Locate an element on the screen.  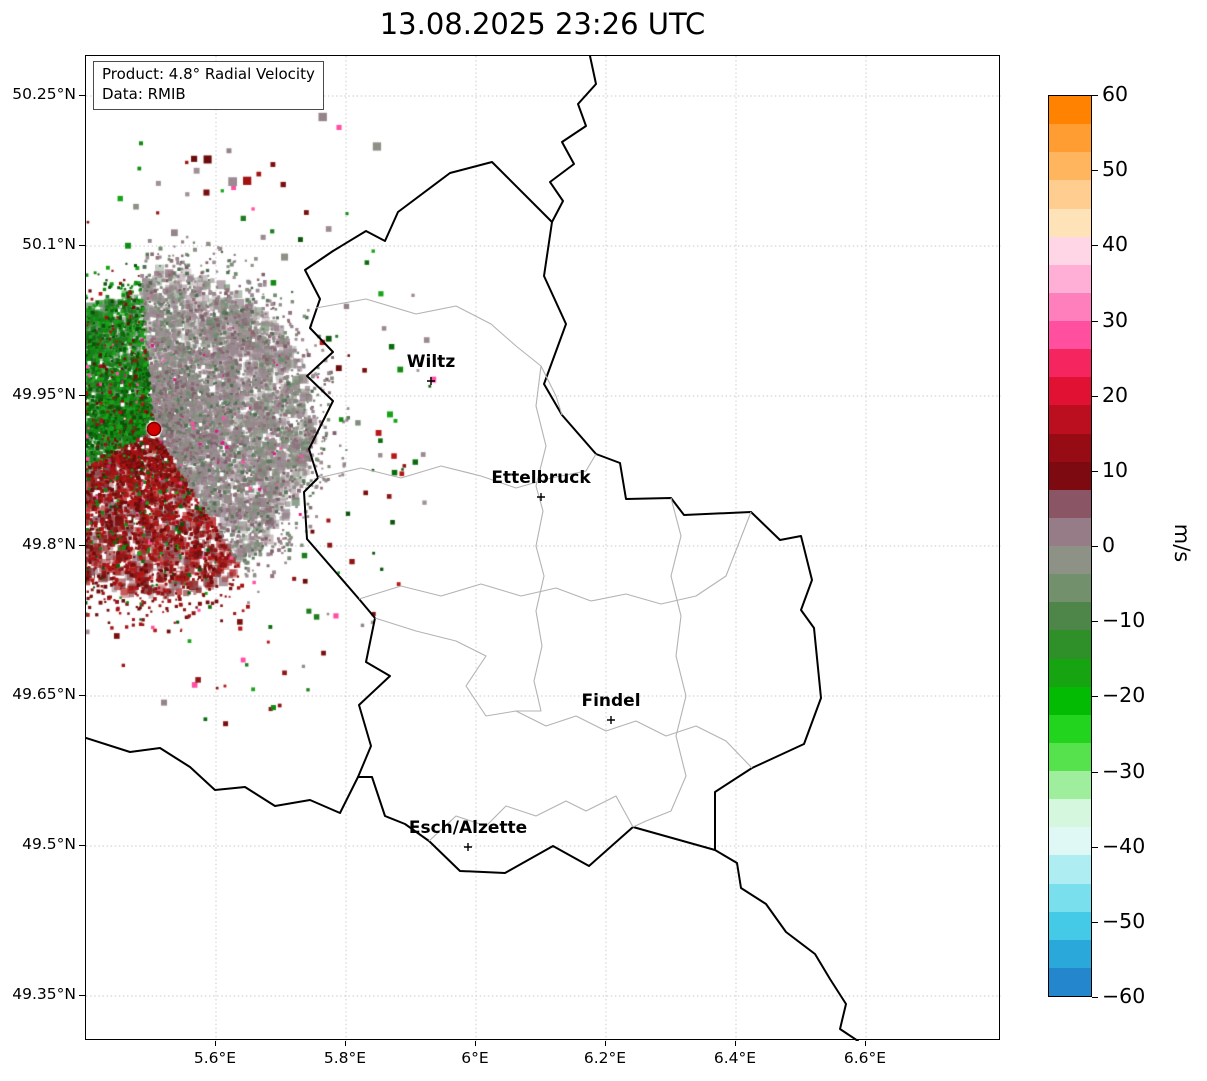
y-tick-label: 50.1°N is located at coordinates (49, 244).